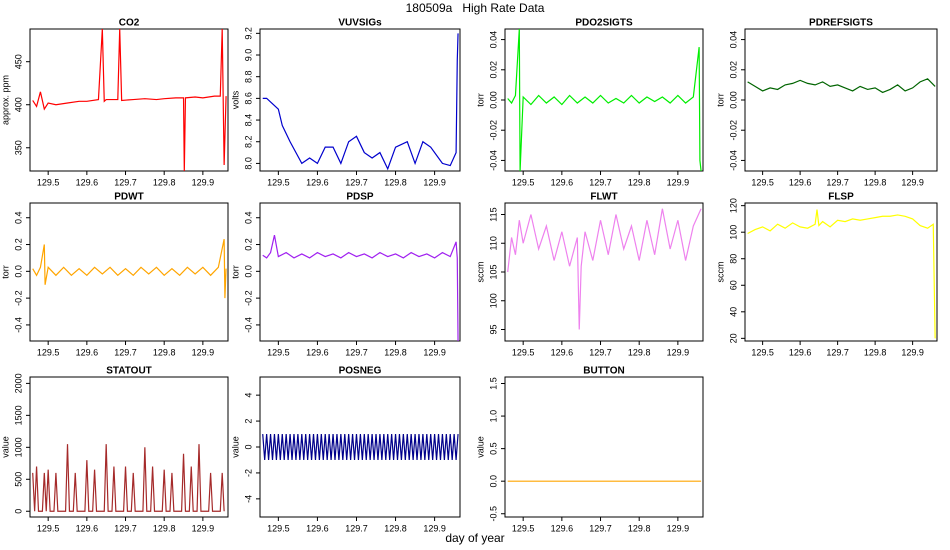  I want to click on y-tick-label: -0.5, so click(493, 514).